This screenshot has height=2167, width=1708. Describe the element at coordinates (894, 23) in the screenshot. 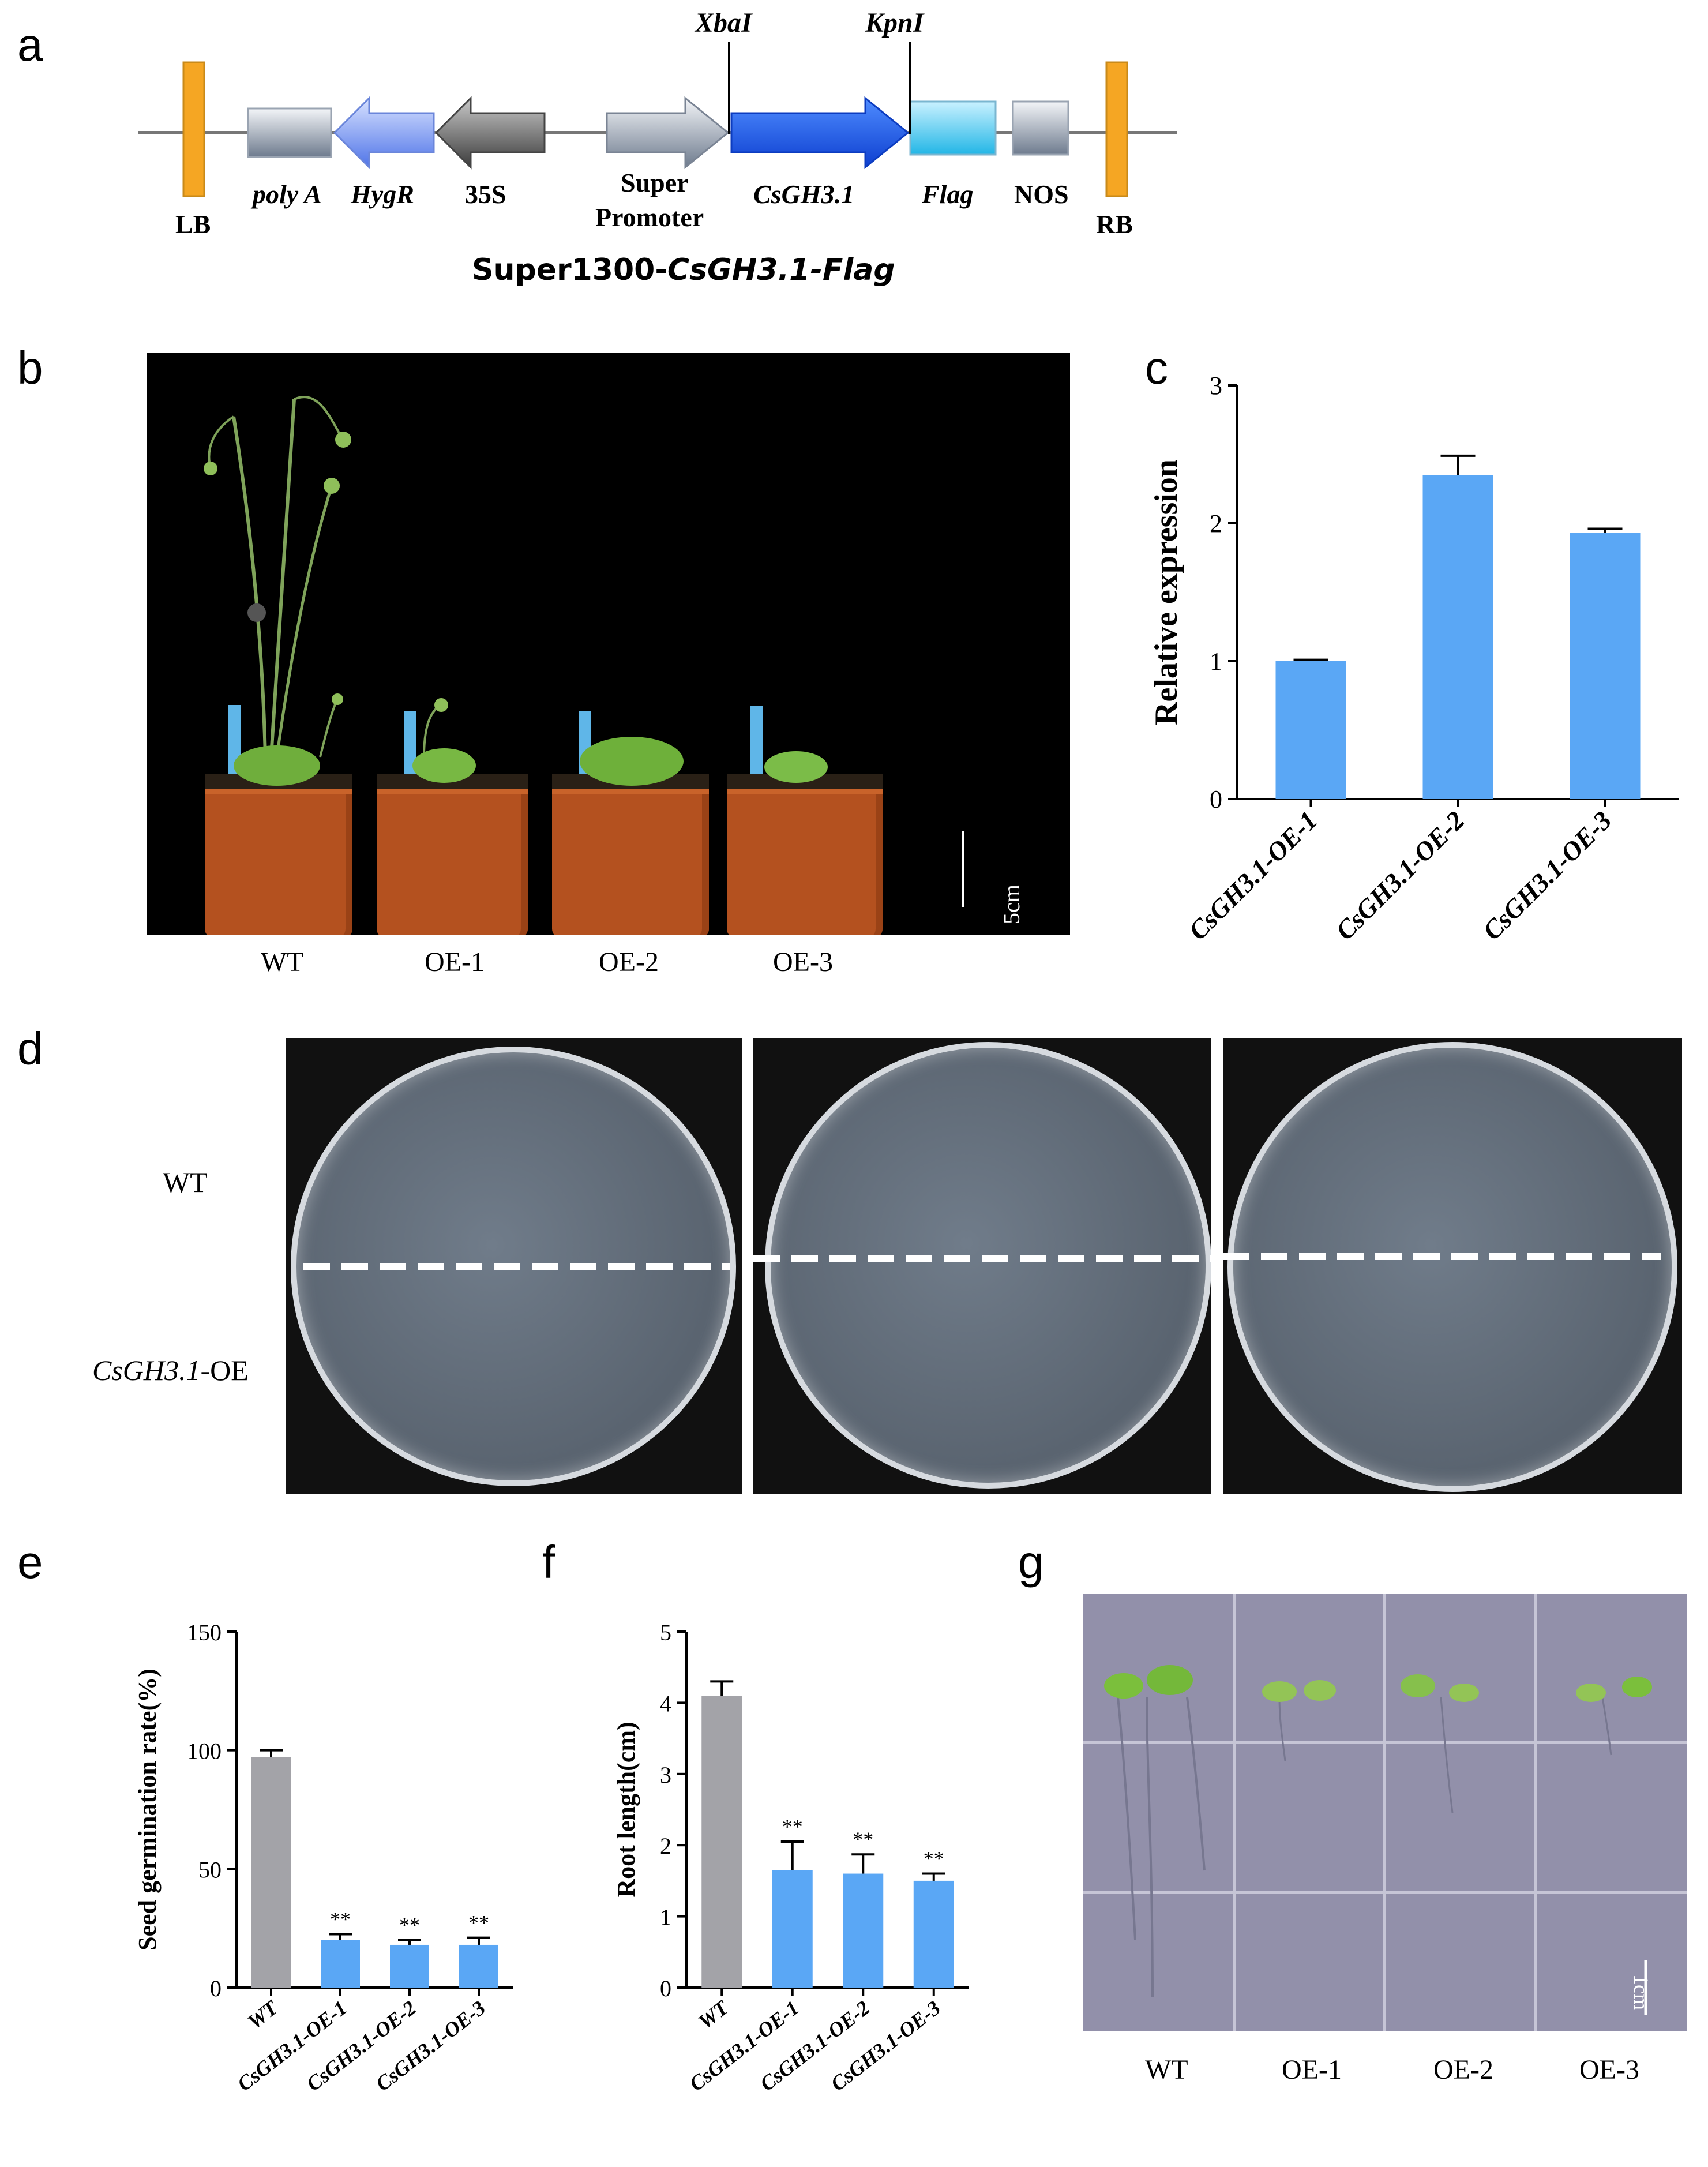

I see `kpni-label: KpnI` at that location.